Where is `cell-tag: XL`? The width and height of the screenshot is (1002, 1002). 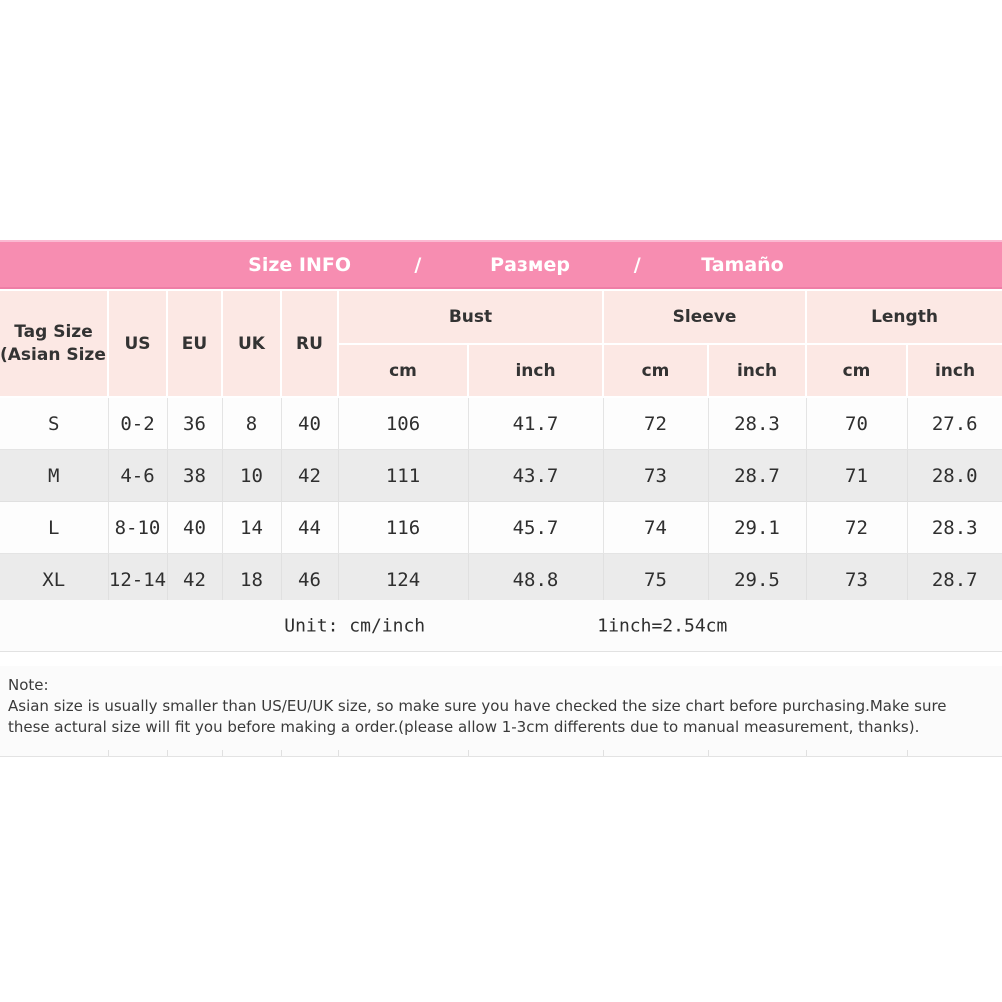
cell-tag: XL is located at coordinates (54, 579).